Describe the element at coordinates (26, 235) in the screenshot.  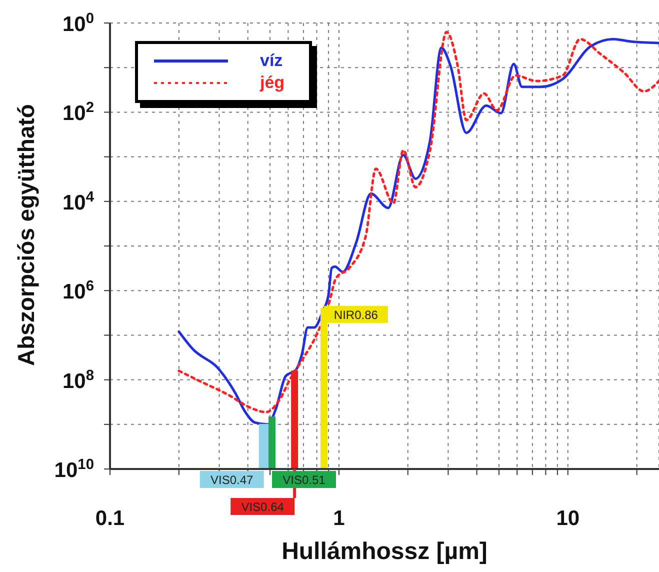
I see `y-axis-title: Abszorpciós együttható` at that location.